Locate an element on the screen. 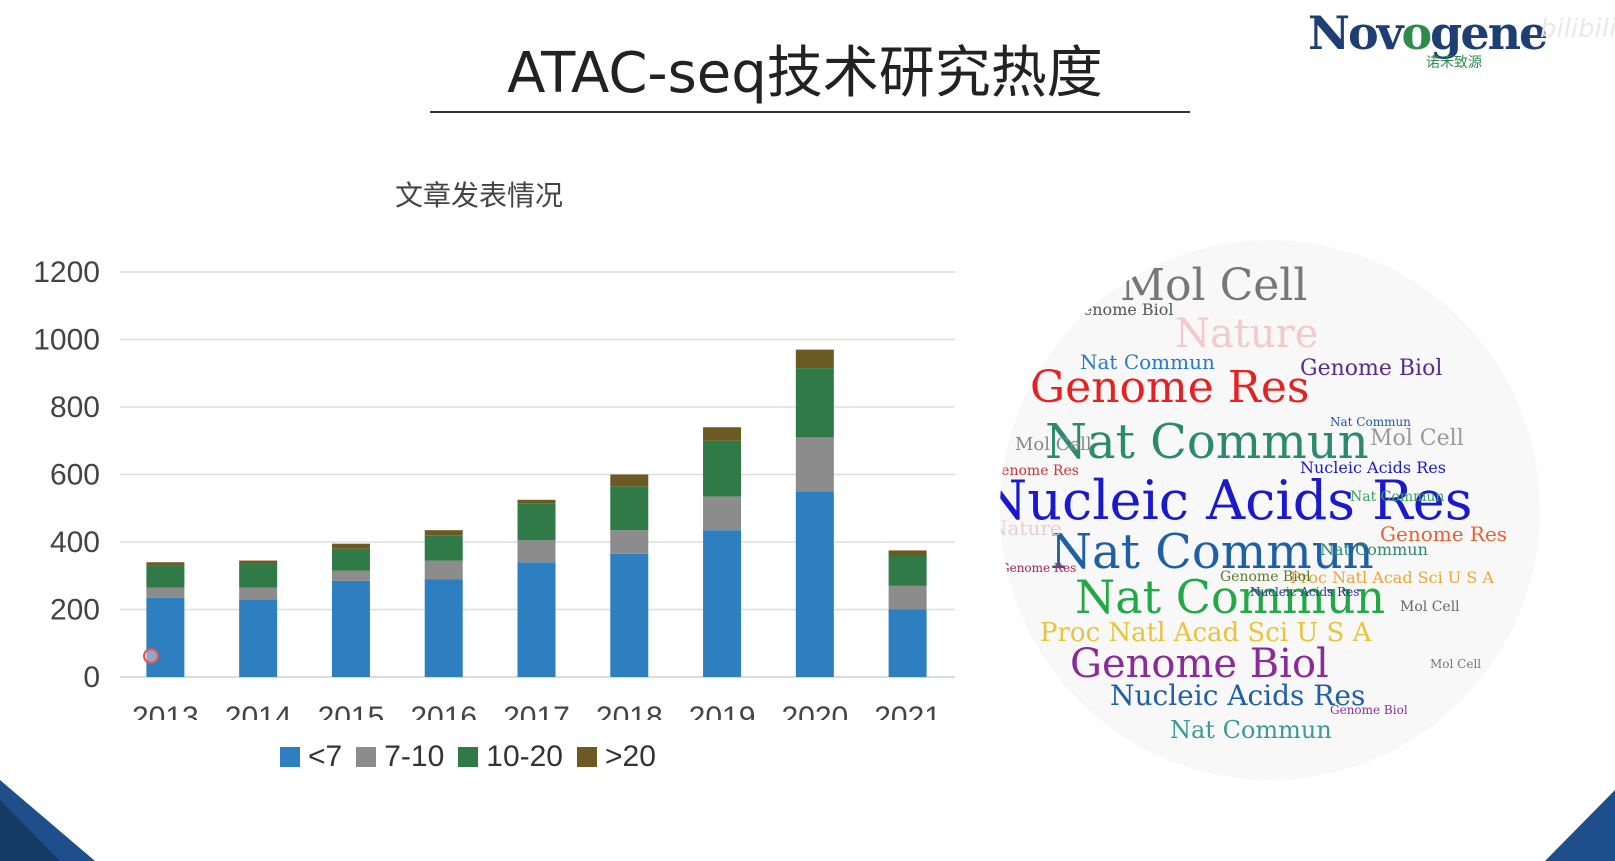 The image size is (1615, 861). x-tick-label: 2016 is located at coordinates (443, 710).